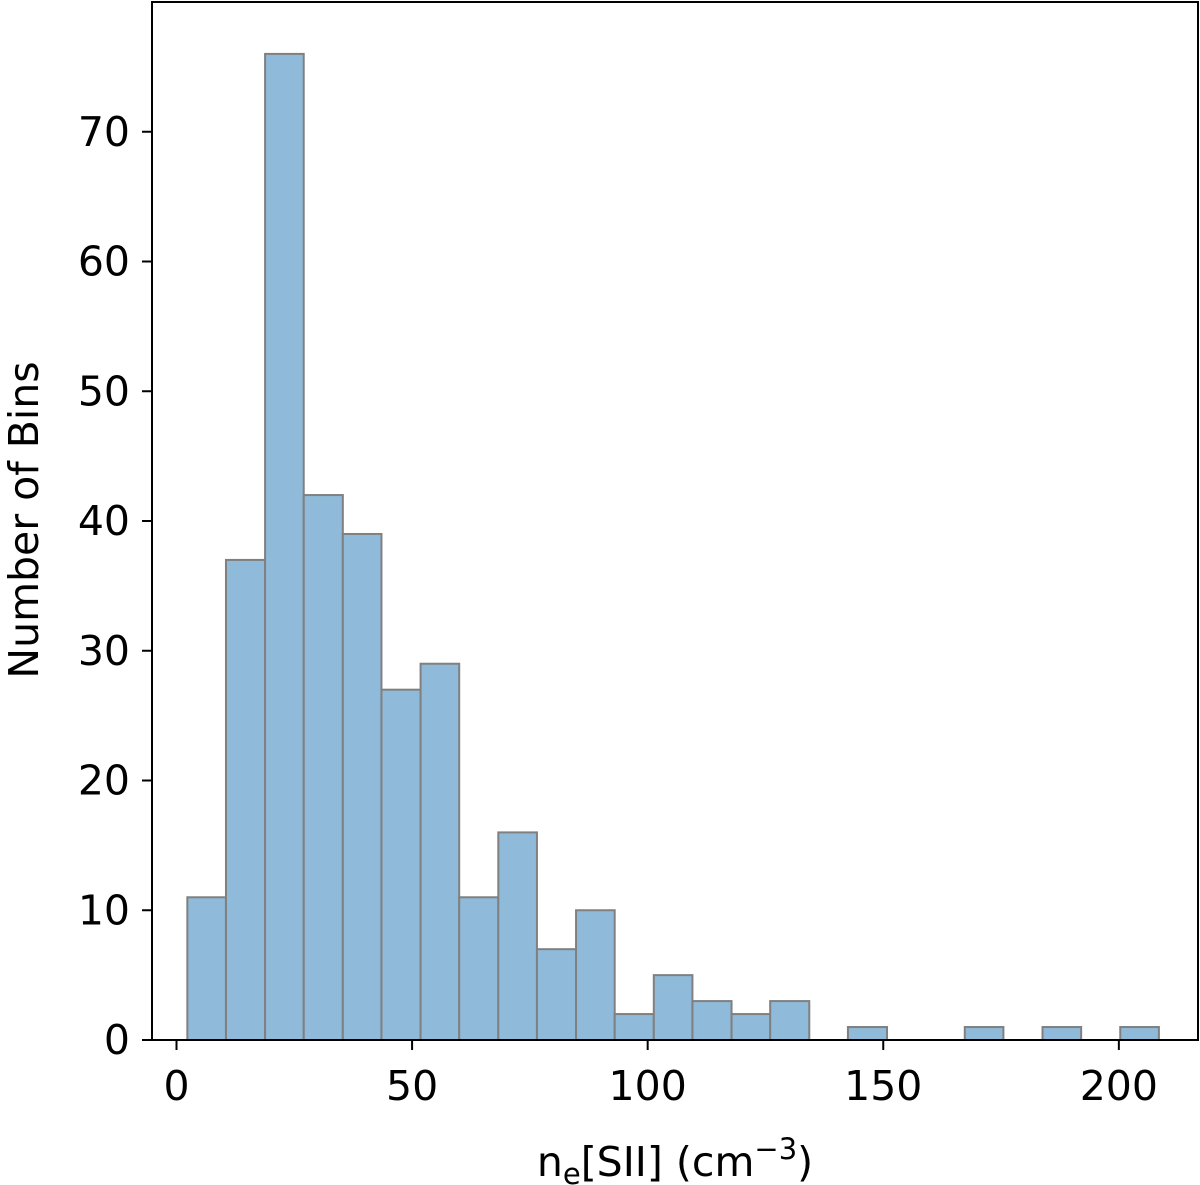  I want to click on x-axis-label: ne[SII] (cm−3), so click(675, 1158).